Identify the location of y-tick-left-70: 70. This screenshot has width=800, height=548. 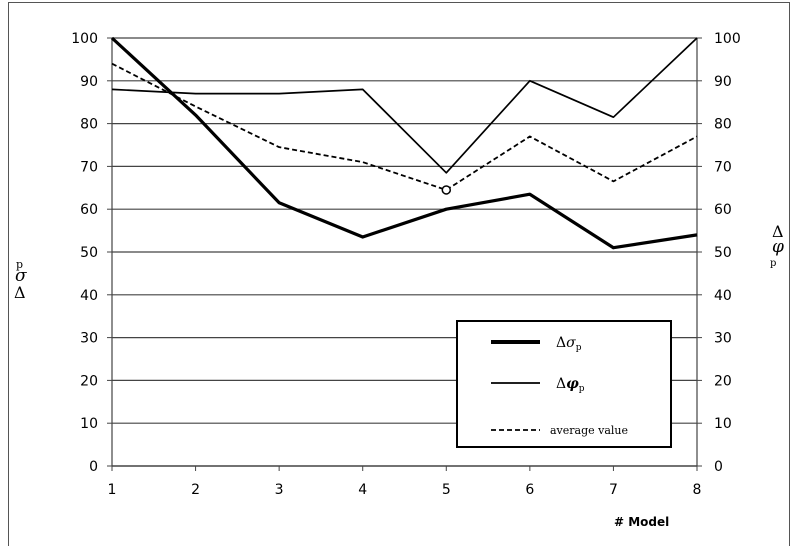
(89, 167).